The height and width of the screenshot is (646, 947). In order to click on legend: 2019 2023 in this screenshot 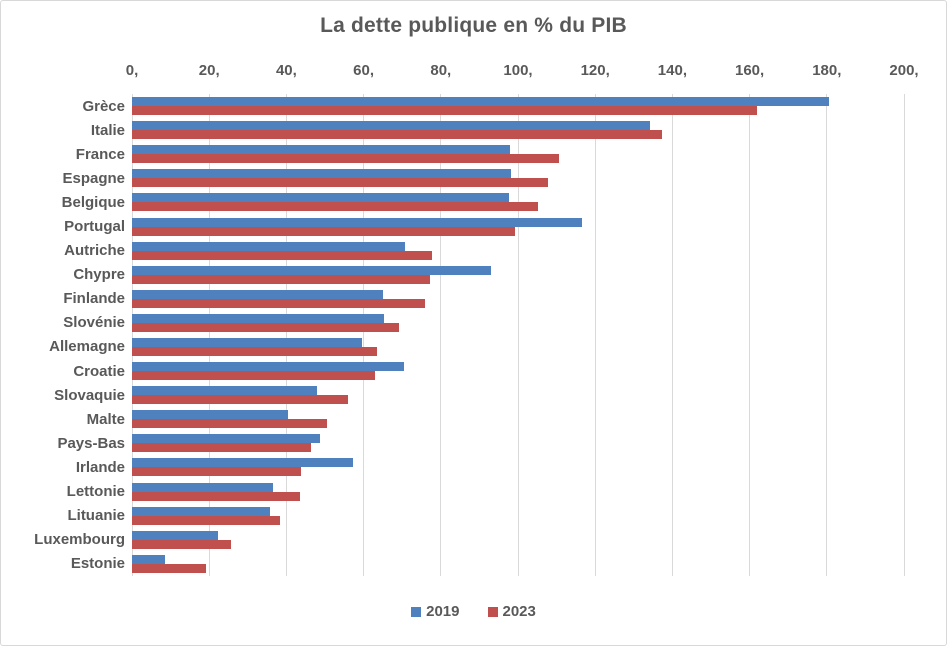, I will do `click(473, 611)`.